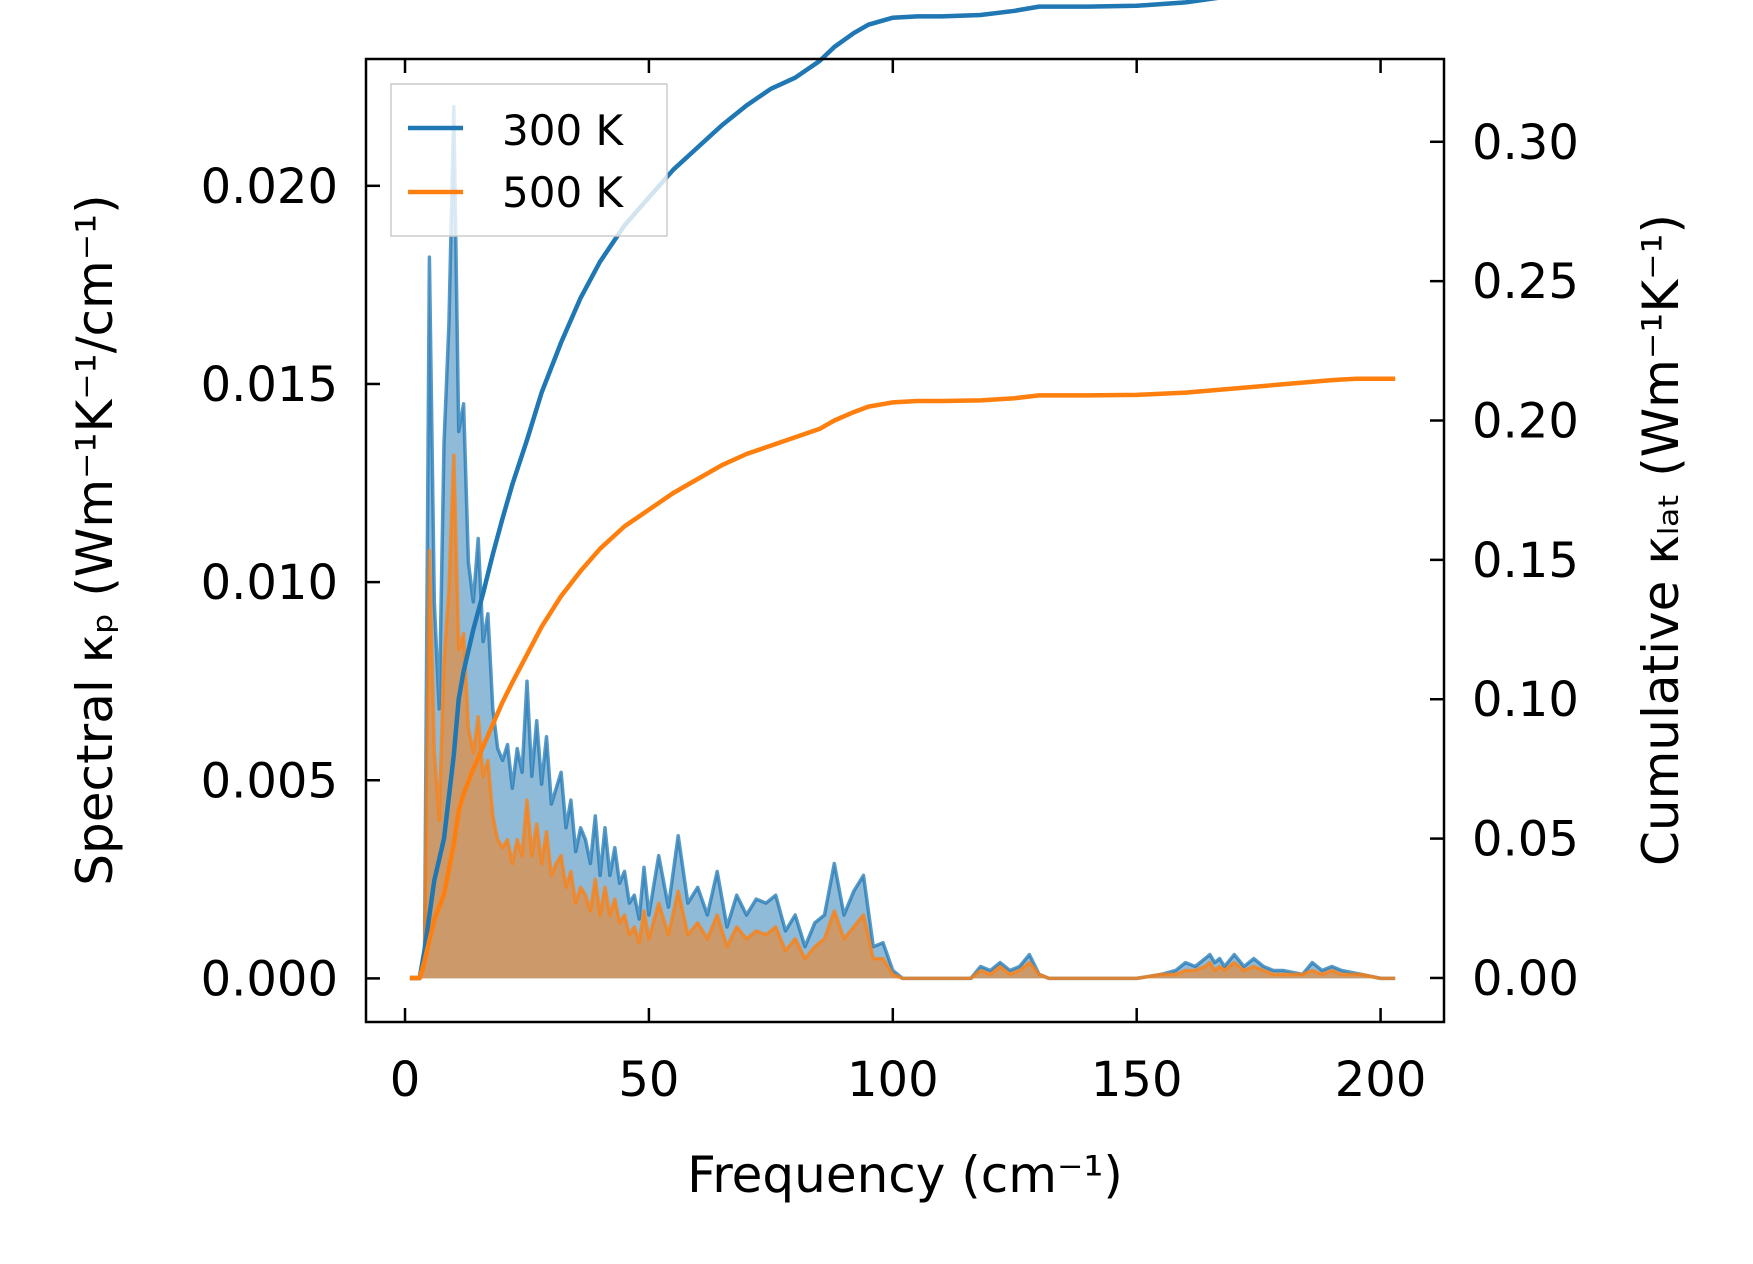 Image resolution: width=1753 pixels, height=1264 pixels. I want to click on y-axis-left-label: Spectral κₚ (Wm⁻¹K⁻¹/cm⁻¹), so click(95, 539).